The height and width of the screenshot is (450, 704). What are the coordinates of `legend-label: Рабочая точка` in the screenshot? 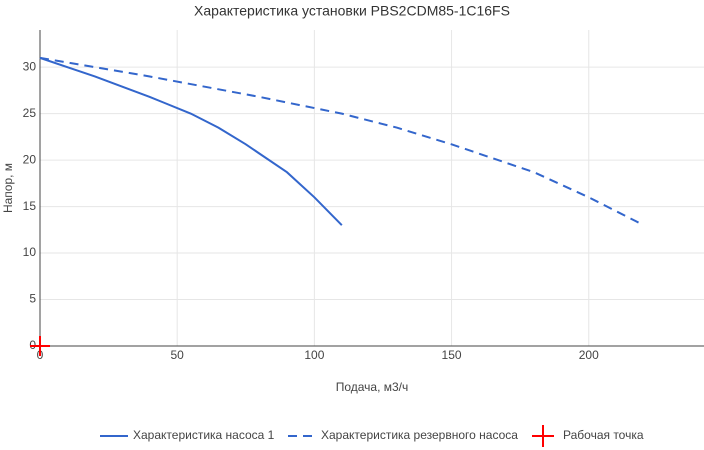 It's located at (603, 435).